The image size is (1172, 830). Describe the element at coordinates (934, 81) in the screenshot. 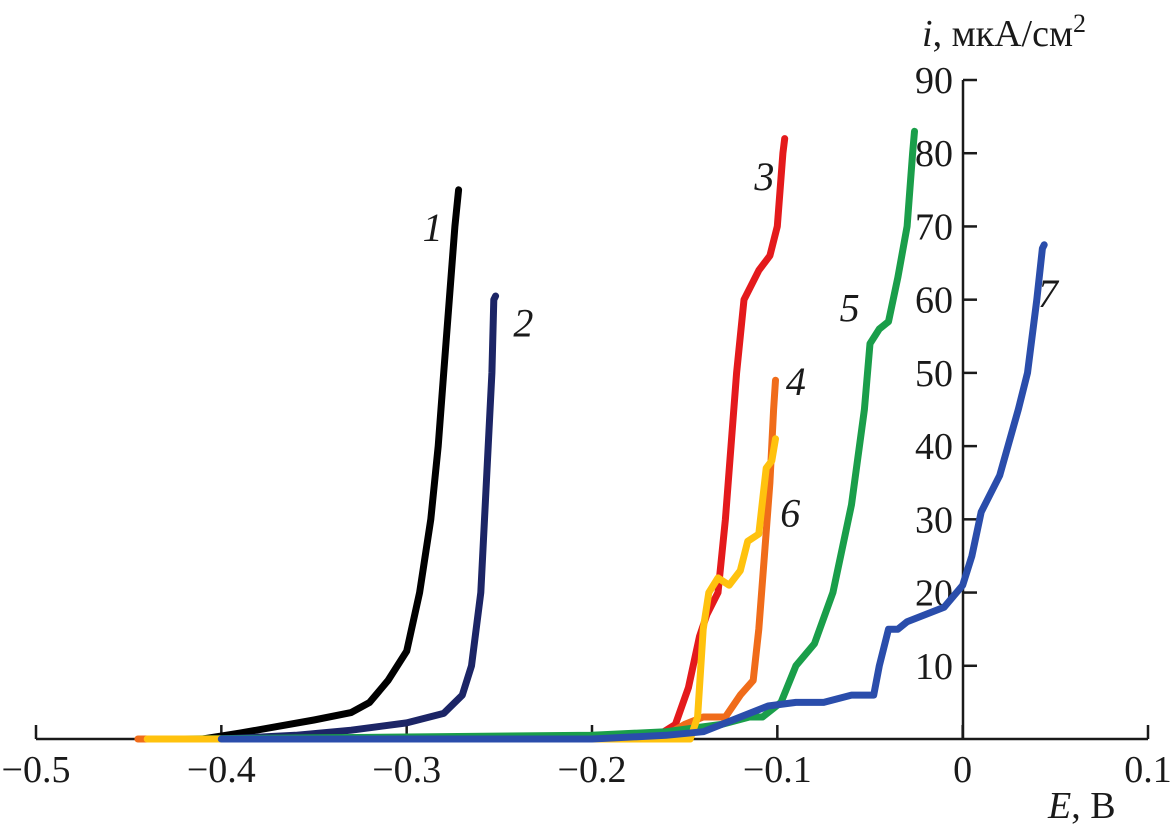

I see `y-tick-label: 90` at that location.